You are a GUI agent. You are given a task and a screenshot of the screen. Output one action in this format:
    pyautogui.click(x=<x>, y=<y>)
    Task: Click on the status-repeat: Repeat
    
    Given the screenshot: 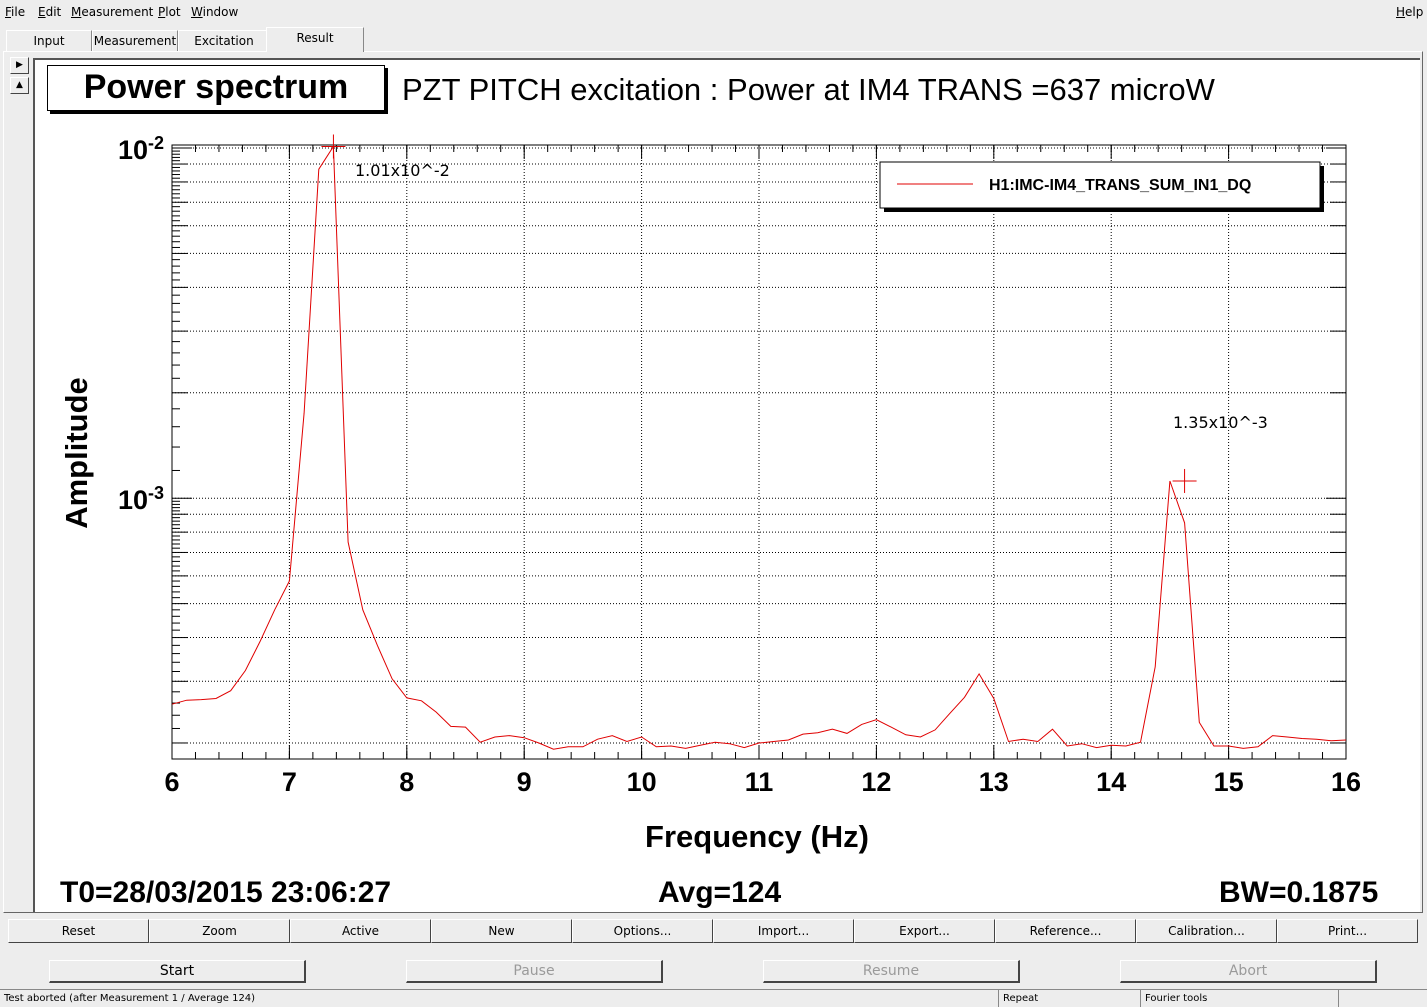 What is the action you would take?
    pyautogui.click(x=1069, y=998)
    